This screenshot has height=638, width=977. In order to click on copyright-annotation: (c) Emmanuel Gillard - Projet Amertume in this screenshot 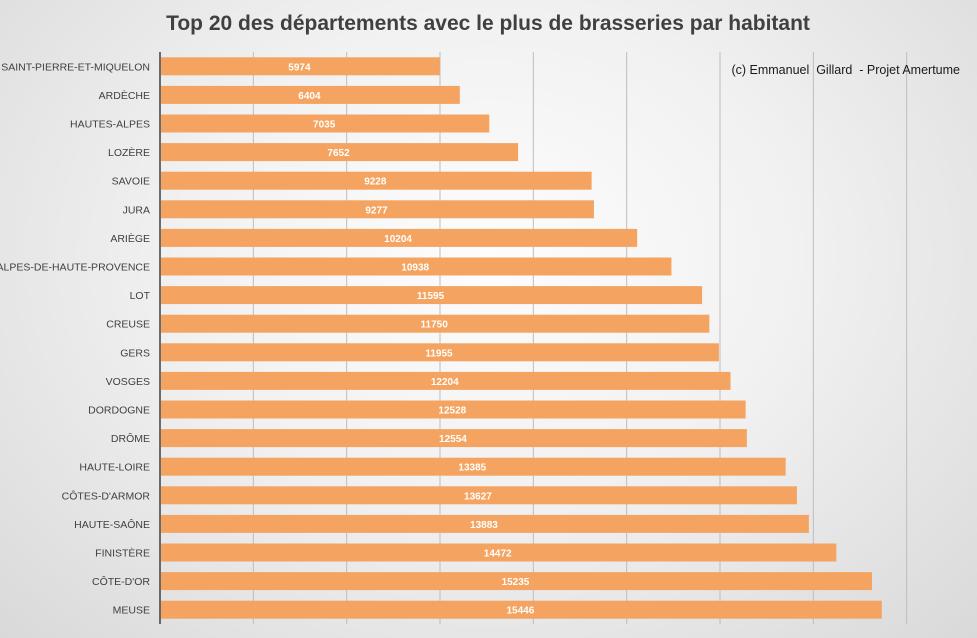, I will do `click(845, 70)`.